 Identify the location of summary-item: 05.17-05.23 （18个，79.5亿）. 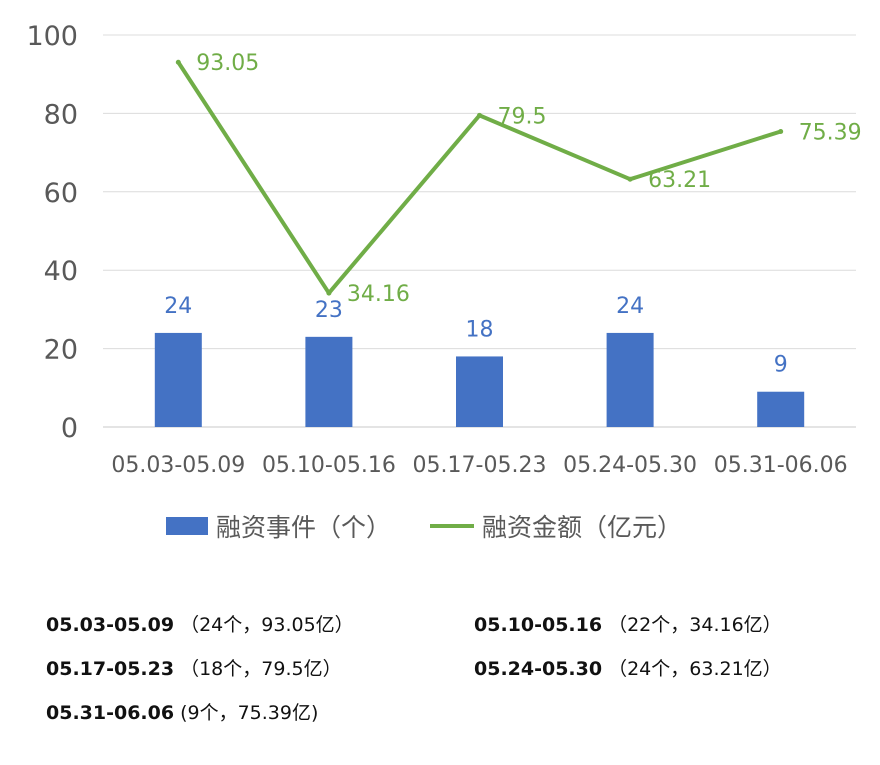
(194, 667).